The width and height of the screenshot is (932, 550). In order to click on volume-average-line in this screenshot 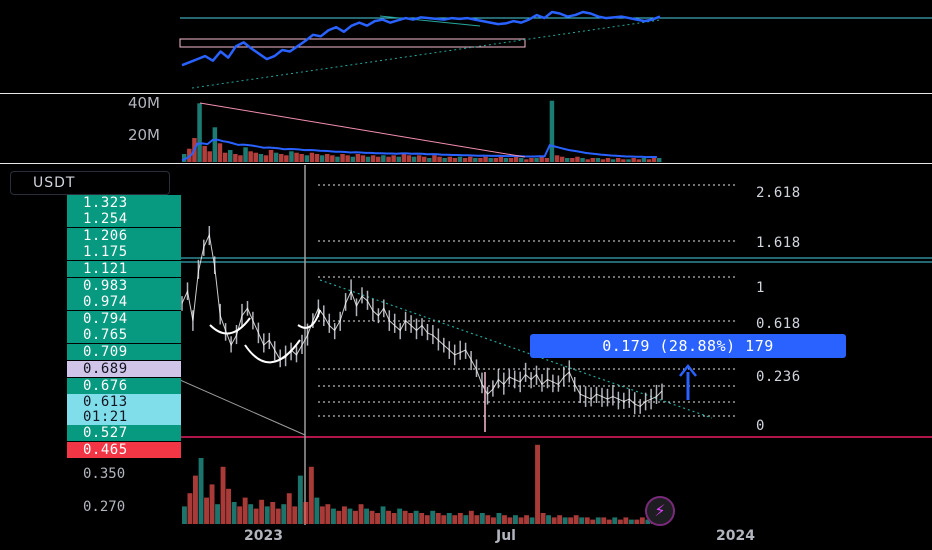, I will do `click(419, 150)`.